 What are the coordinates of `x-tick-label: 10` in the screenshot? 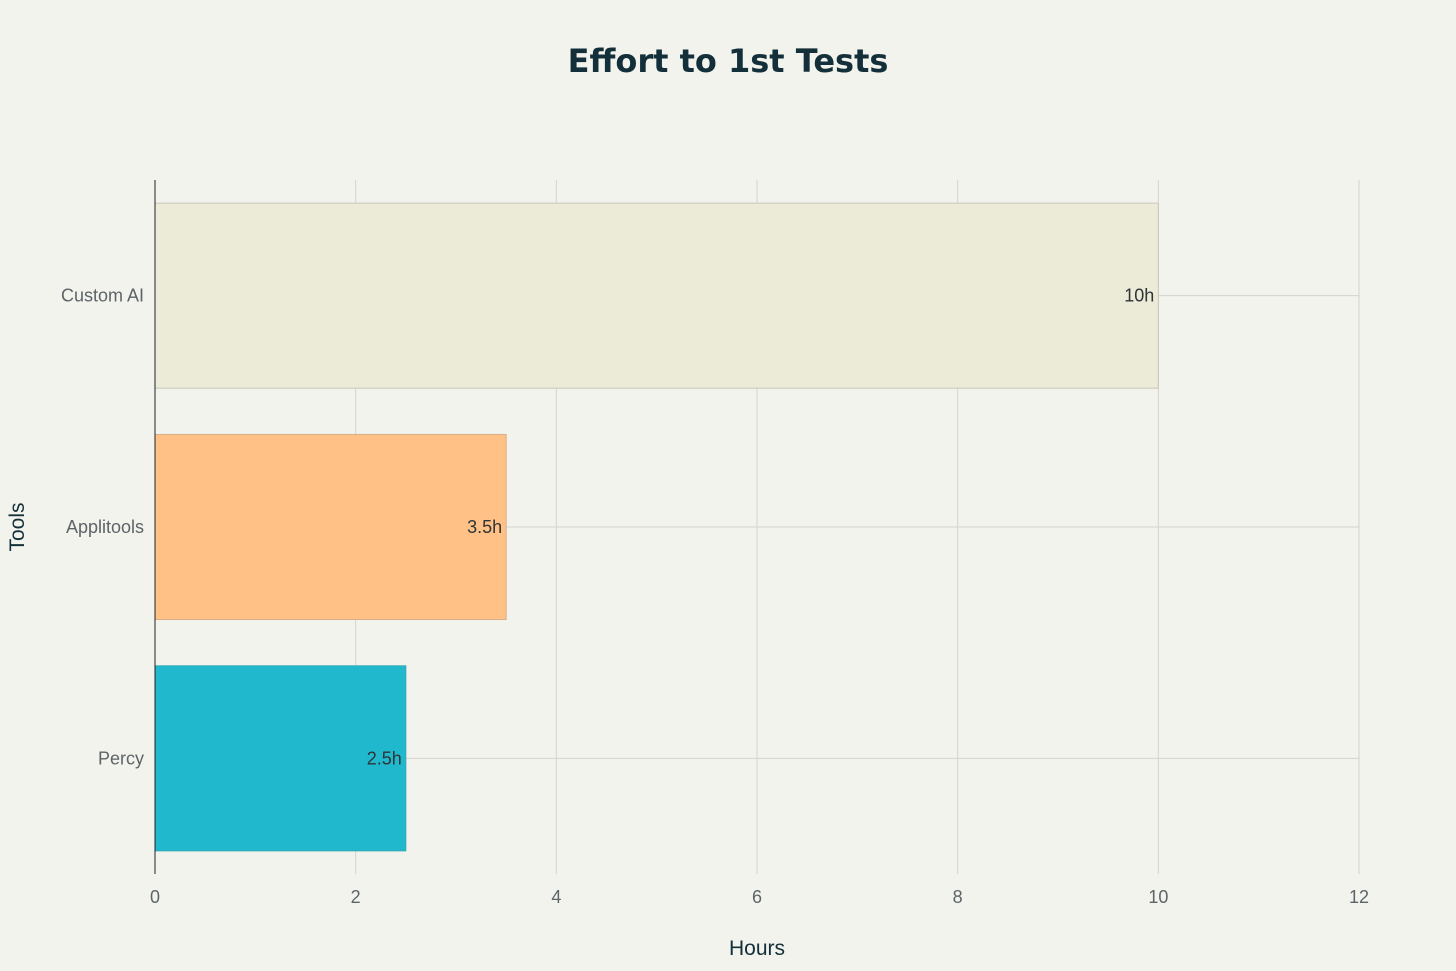 It's located at (1158, 897).